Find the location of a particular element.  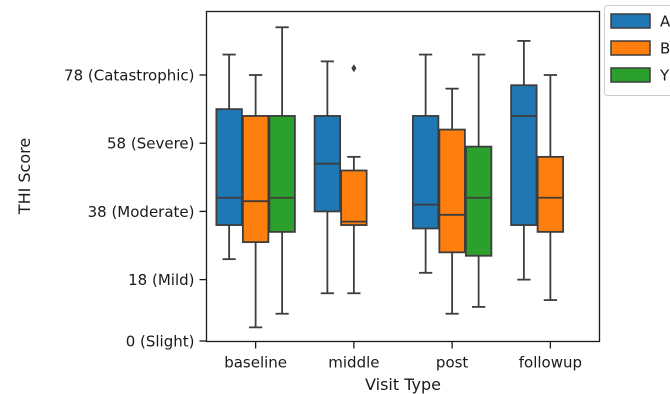

box-B-middle is located at coordinates (354, 179).